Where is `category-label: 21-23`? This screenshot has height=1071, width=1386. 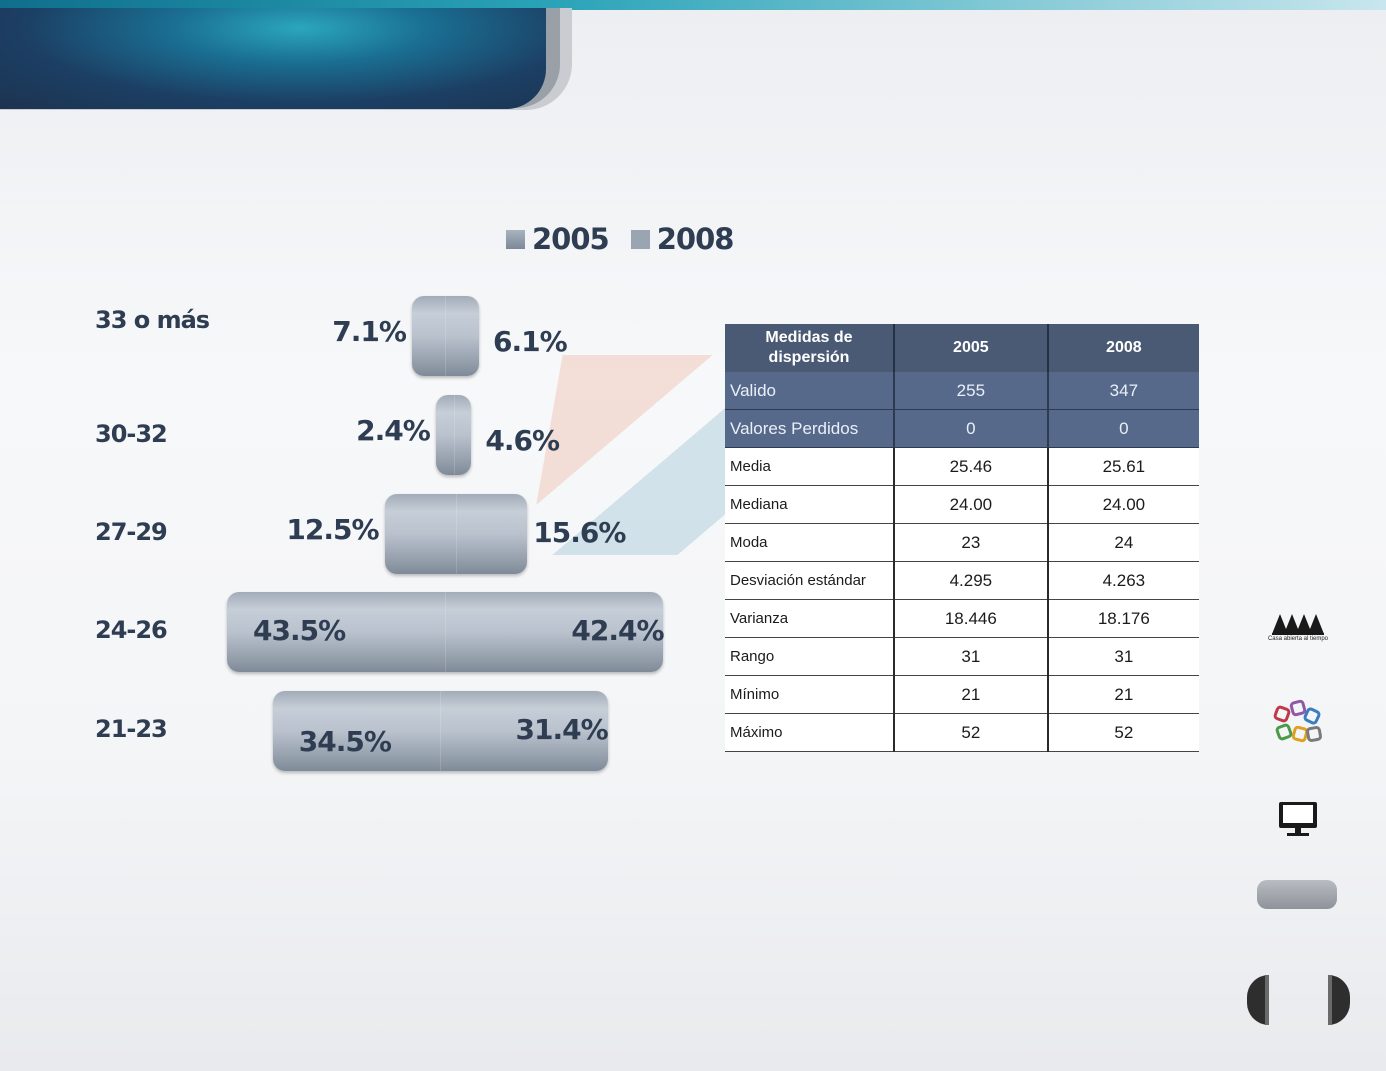
category-label: 21-23 is located at coordinates (131, 729).